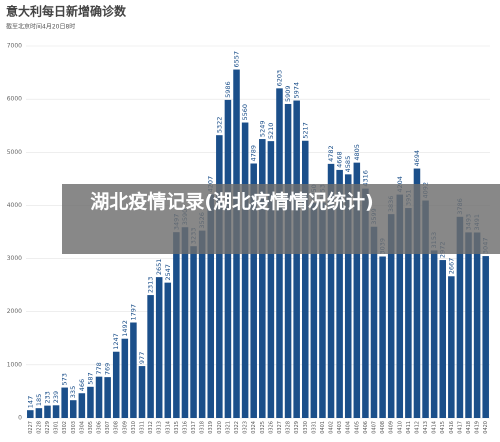  Describe the element at coordinates (31, 427) in the screenshot. I see `x-tick-label: 0227` at that location.